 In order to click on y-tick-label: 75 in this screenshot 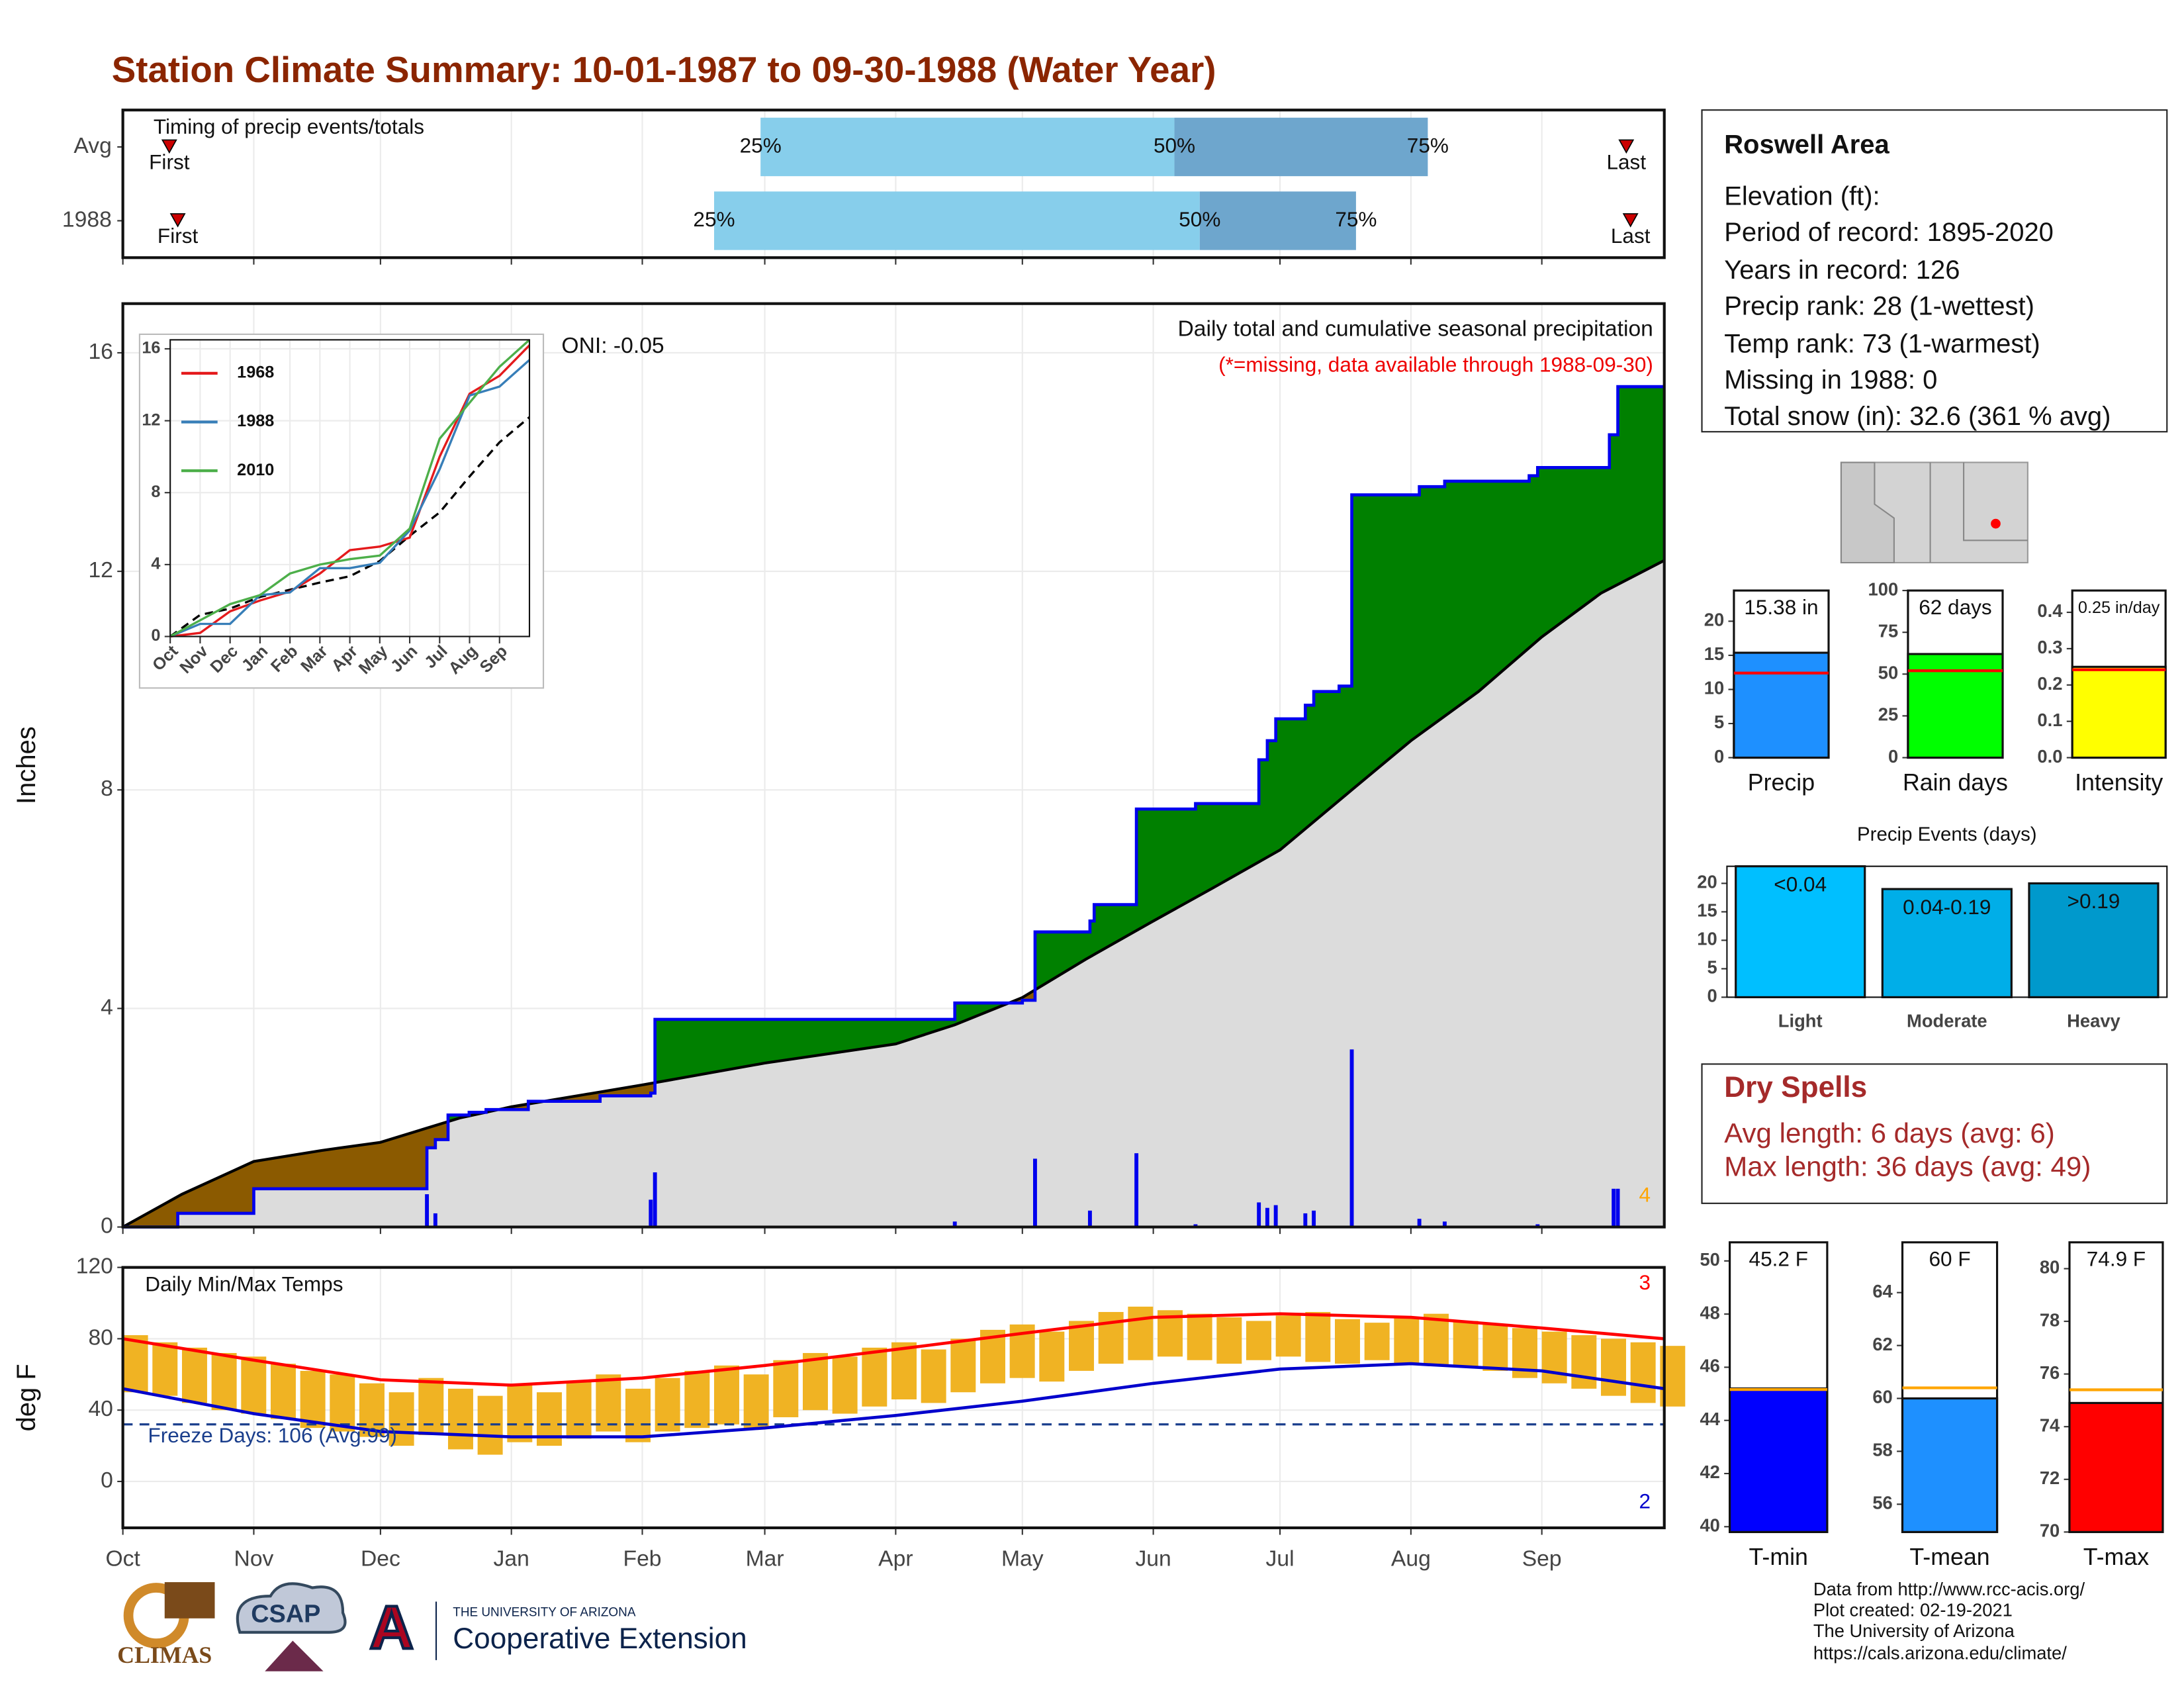, I will do `click(1888, 630)`.